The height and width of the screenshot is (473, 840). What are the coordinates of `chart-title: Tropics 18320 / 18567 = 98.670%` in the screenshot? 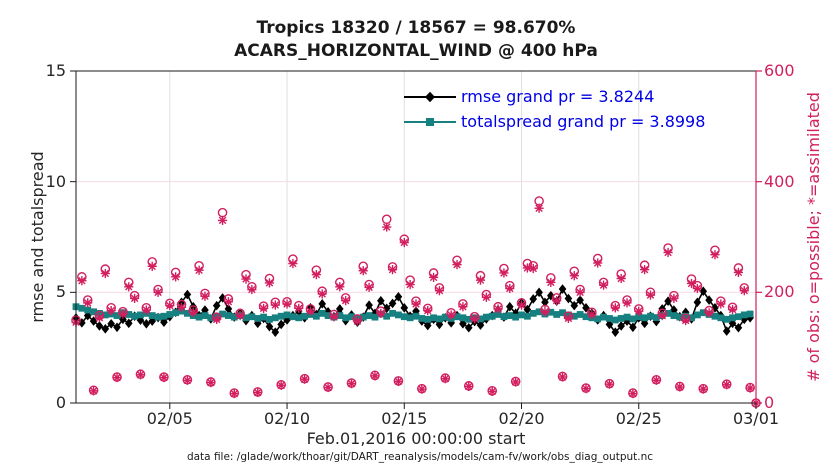 It's located at (416, 28).